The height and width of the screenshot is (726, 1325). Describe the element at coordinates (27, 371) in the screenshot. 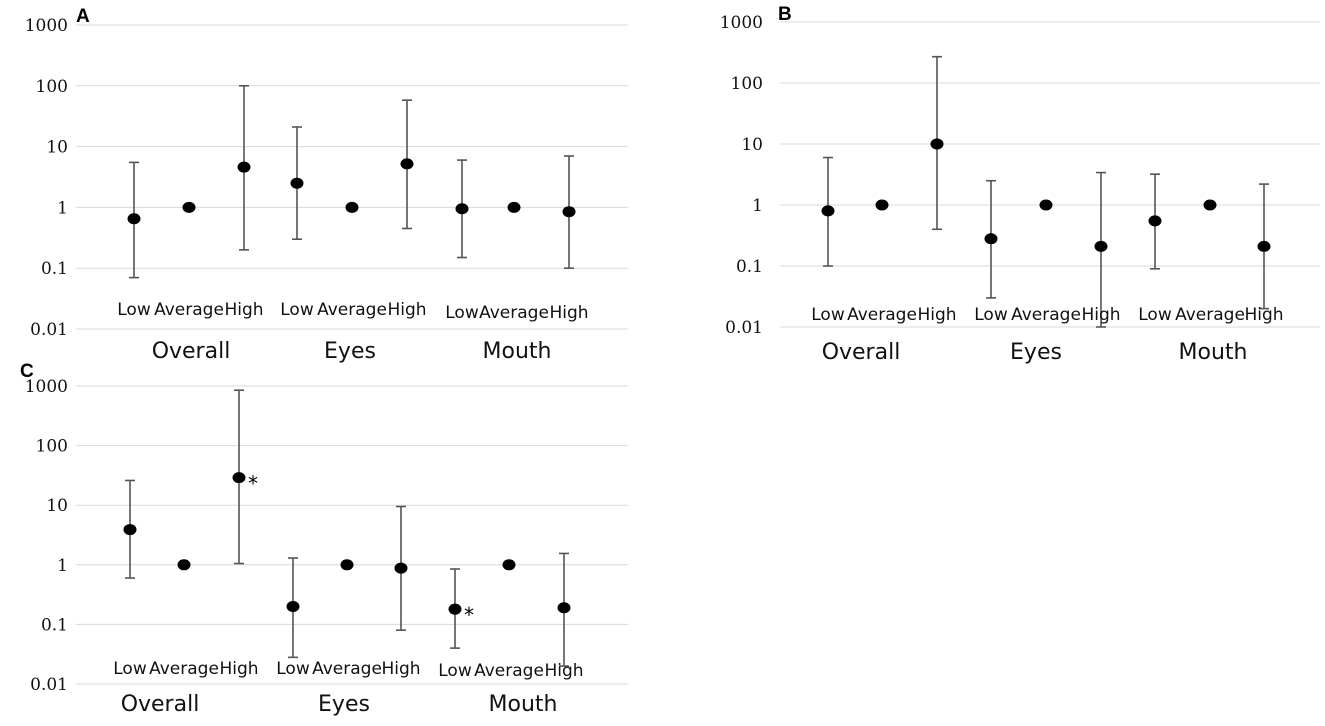

I see `panel-letter: C` at that location.